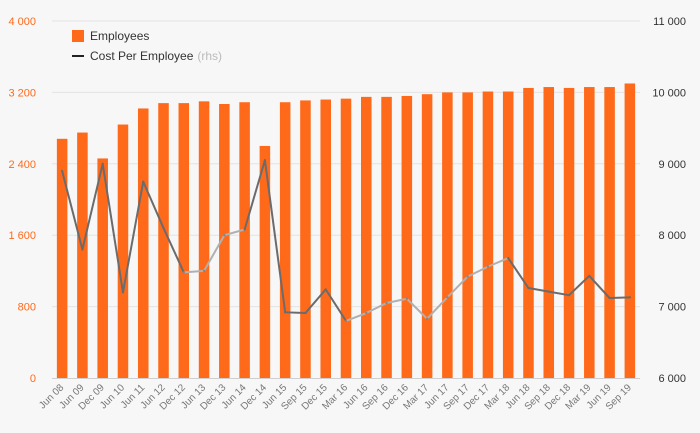 This screenshot has width=700, height=433. Describe the element at coordinates (669, 93) in the screenshot. I see `y-right-tick-label: 10 000` at that location.